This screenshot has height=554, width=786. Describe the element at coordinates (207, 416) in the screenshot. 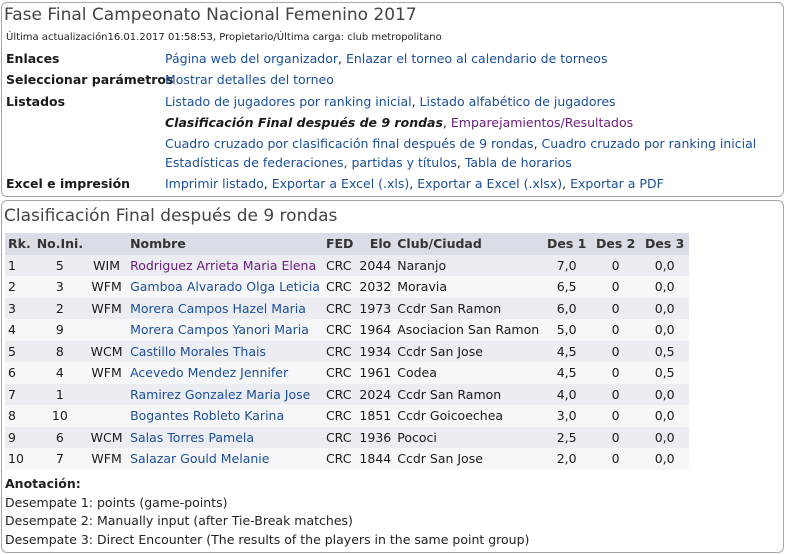

I see `player-name-link: Bogantes Robleto Karina` at that location.